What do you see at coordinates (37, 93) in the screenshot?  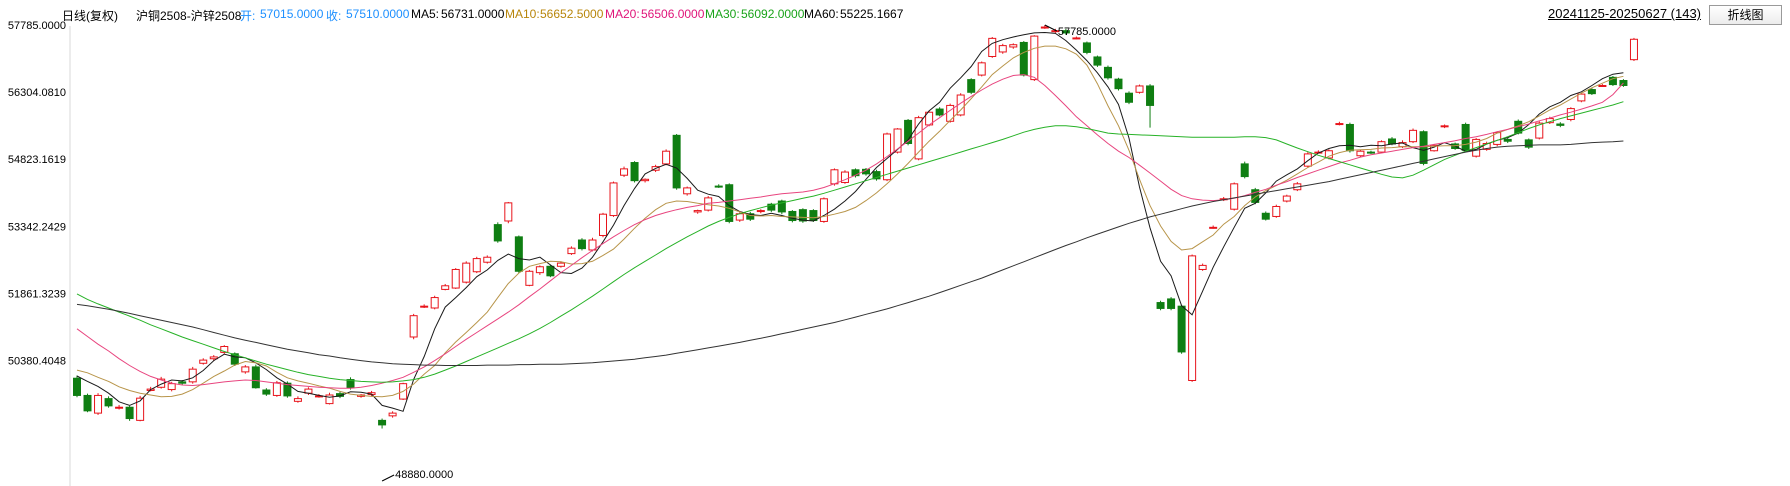 I see `y-tick-label: 56304.0810` at bounding box center [37, 93].